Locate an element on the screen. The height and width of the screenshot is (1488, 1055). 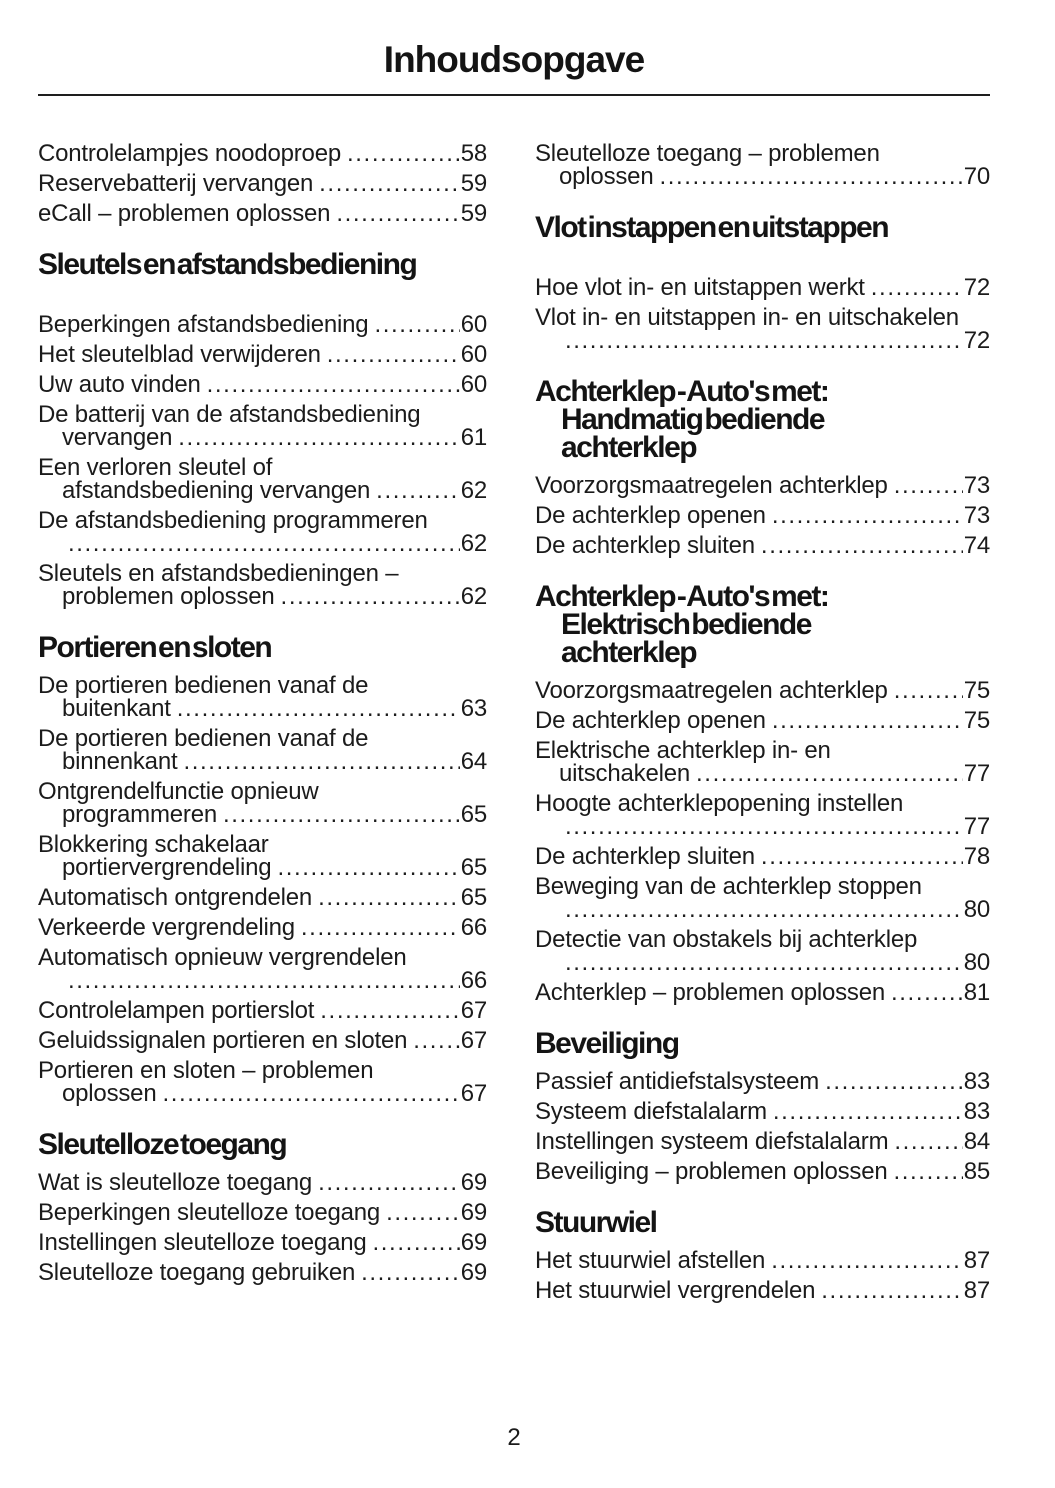
entry-label: Het sleutelblad verwijderen is located at coordinates (179, 354).